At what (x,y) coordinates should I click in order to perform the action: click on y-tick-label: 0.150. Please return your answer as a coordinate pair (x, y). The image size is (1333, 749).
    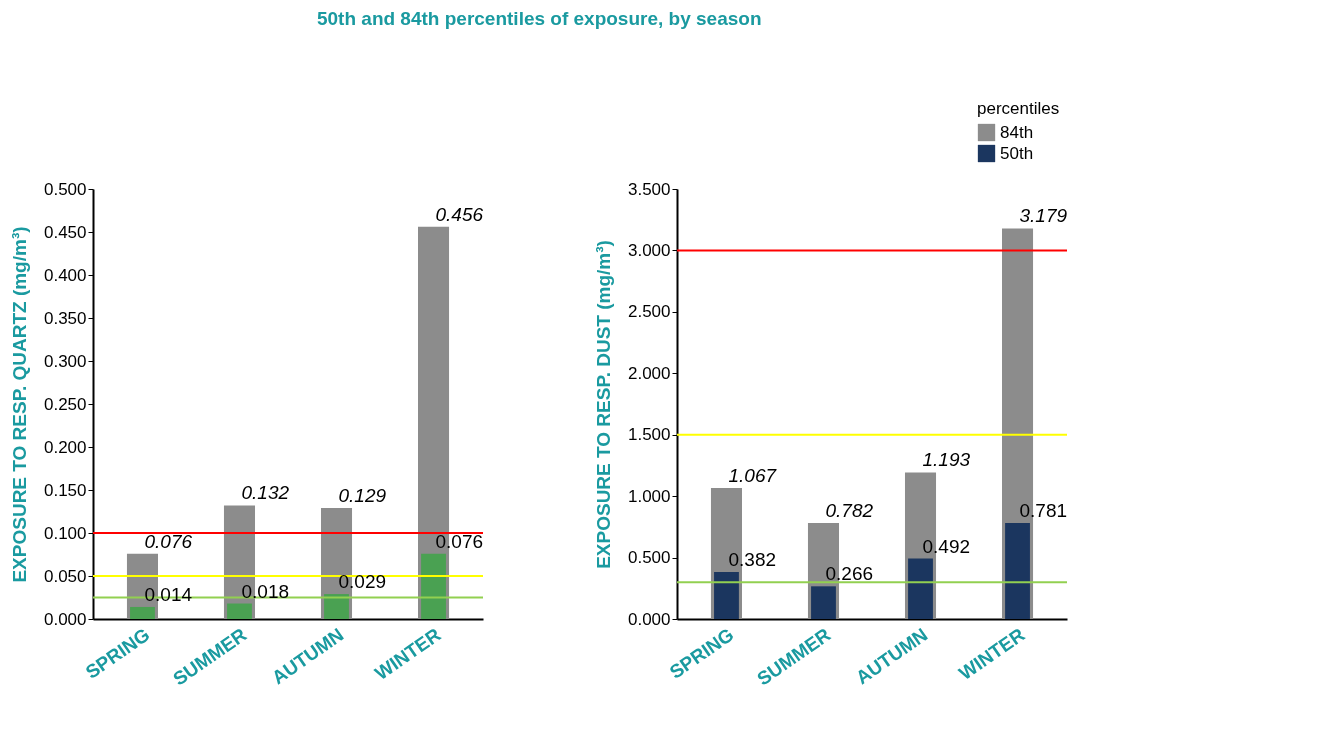
    Looking at the image, I should click on (65, 490).